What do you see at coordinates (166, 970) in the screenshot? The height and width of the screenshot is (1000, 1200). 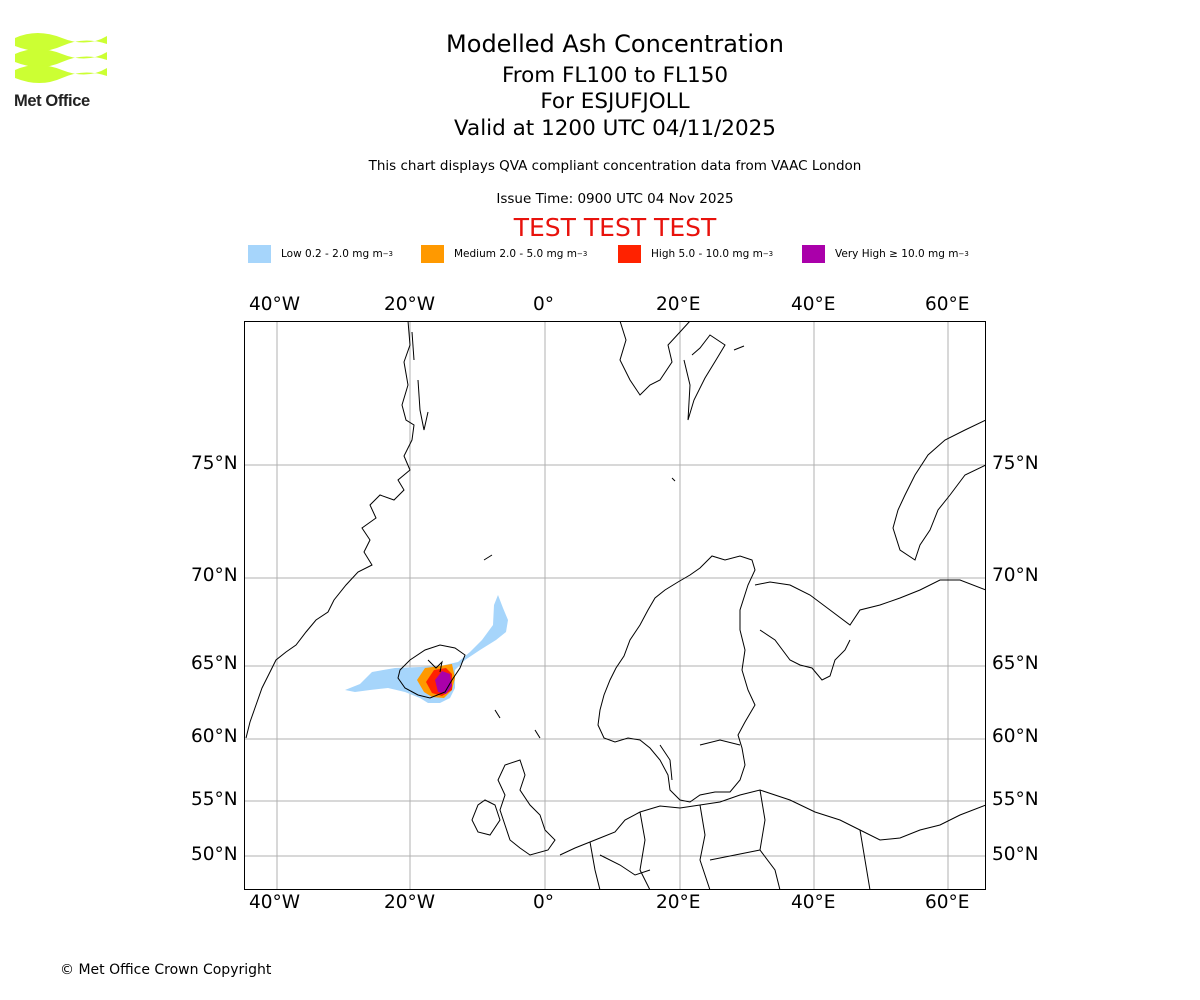 I see `copyright: © Met Office Crown Copyright` at bounding box center [166, 970].